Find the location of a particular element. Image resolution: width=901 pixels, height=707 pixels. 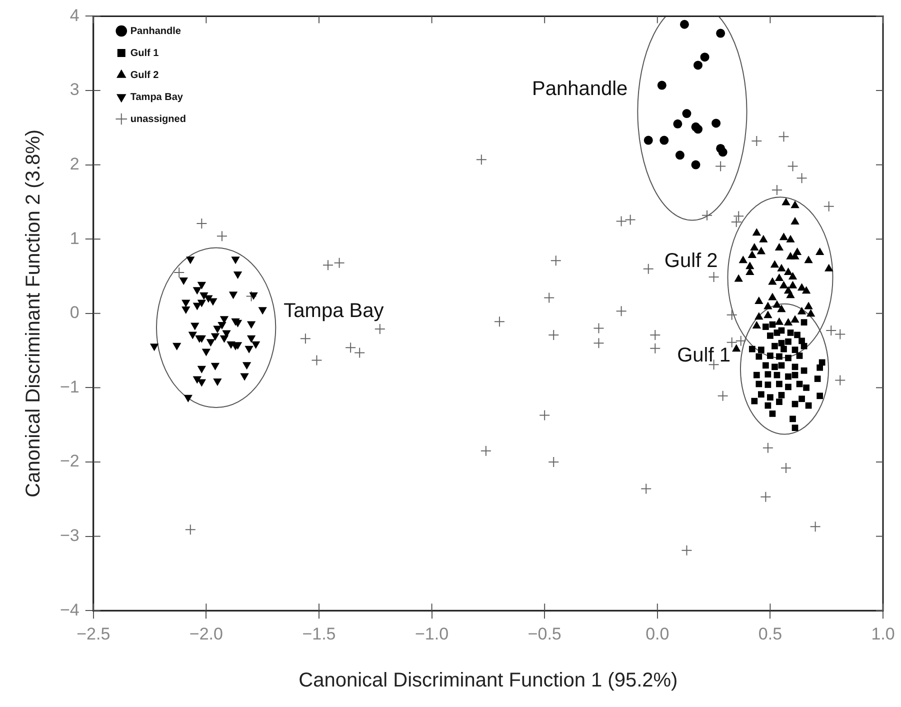

y-tick-label: −2 is located at coordinates (70, 461).